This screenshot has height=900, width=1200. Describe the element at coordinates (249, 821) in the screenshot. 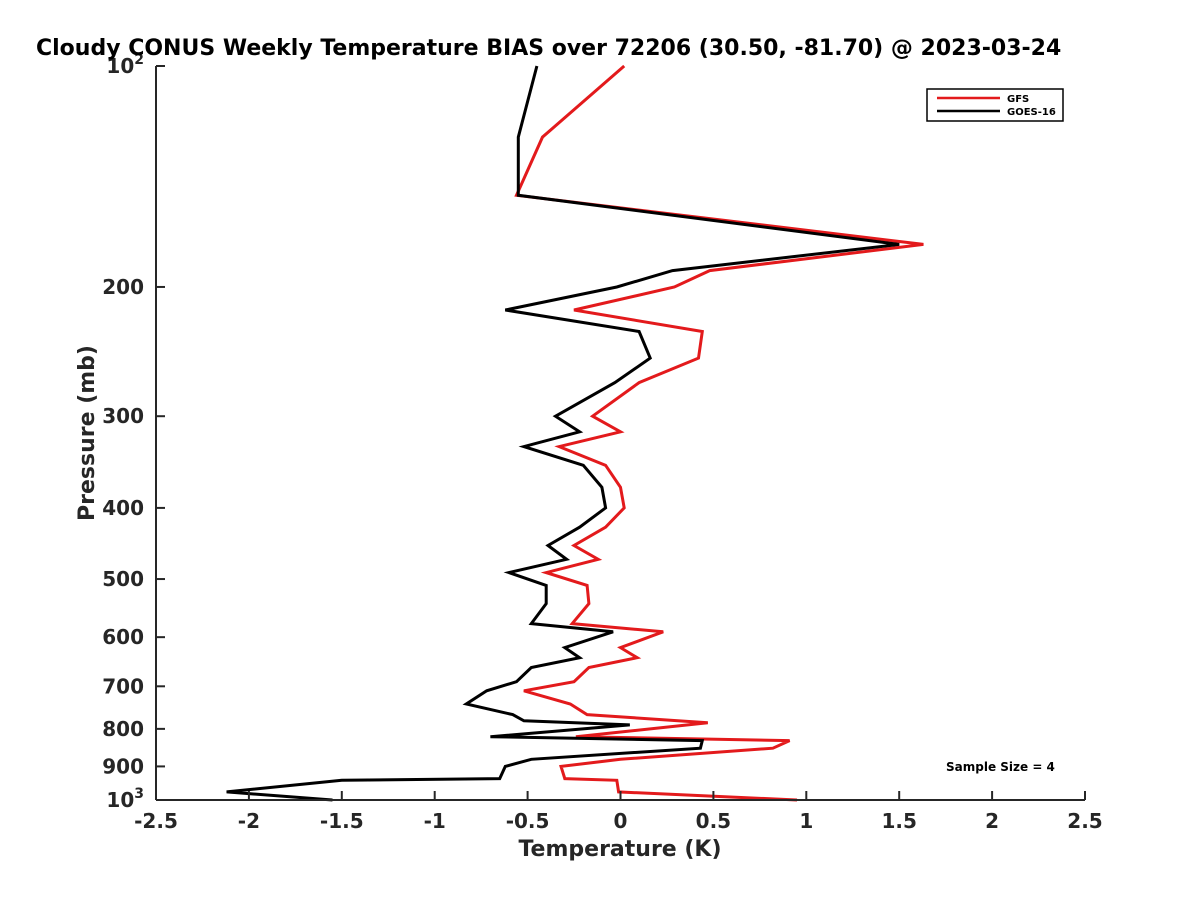

I see `x-tick-label: -2` at that location.